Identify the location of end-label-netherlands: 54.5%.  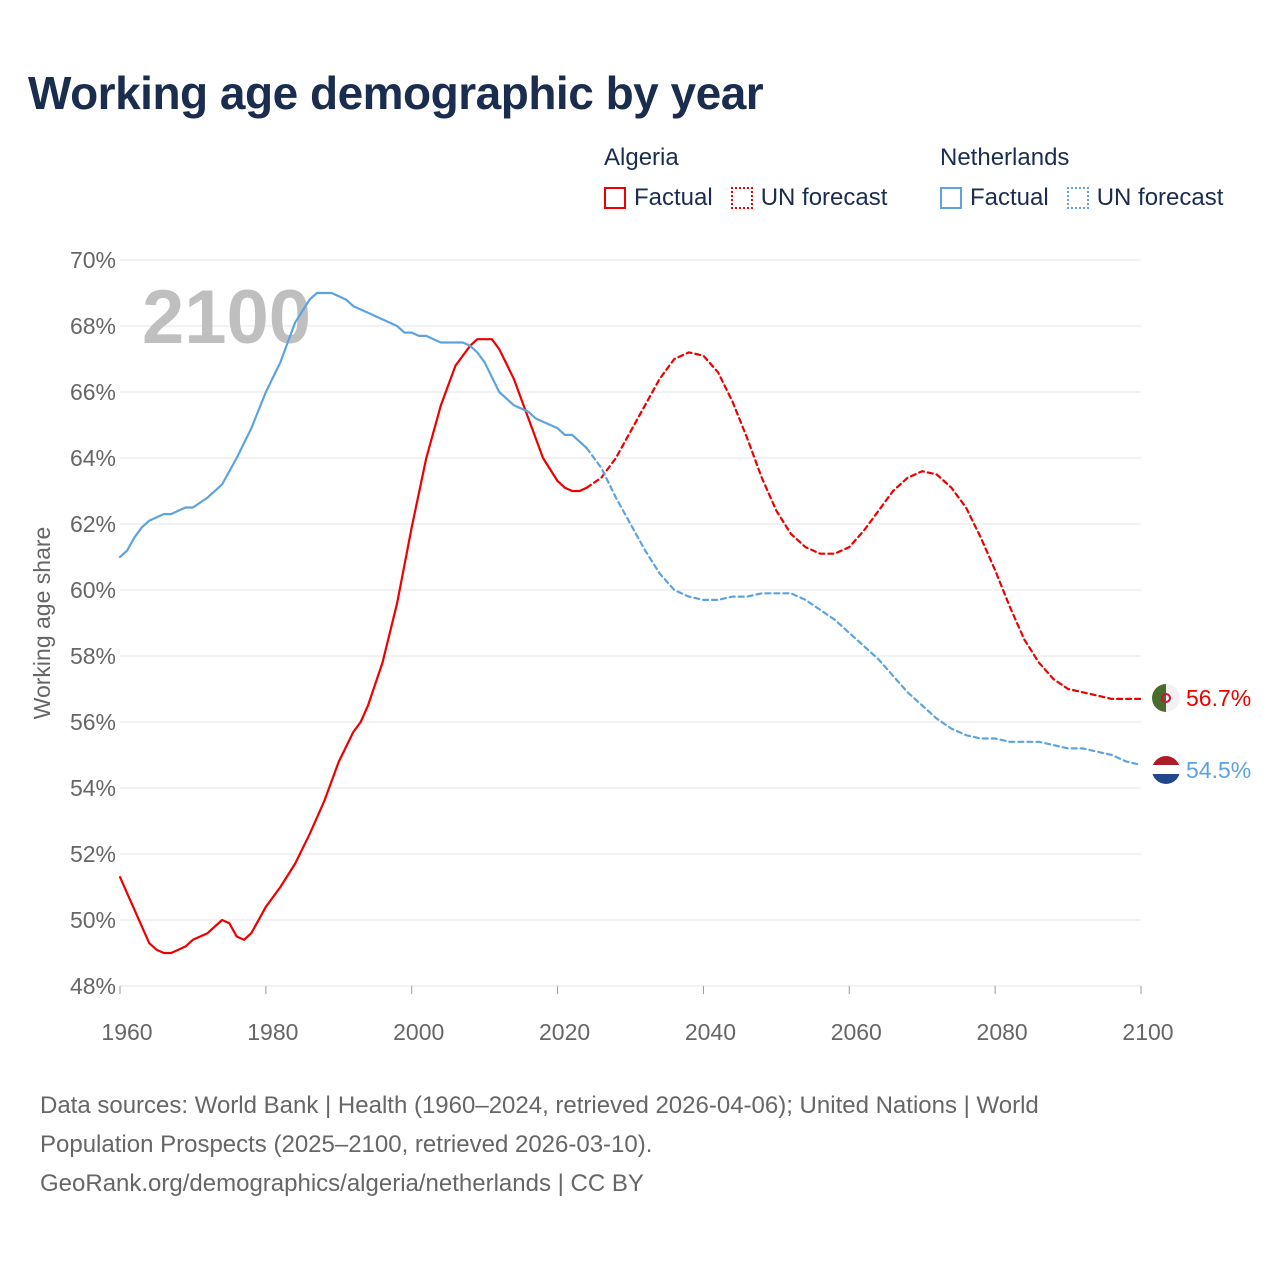
(1218, 770).